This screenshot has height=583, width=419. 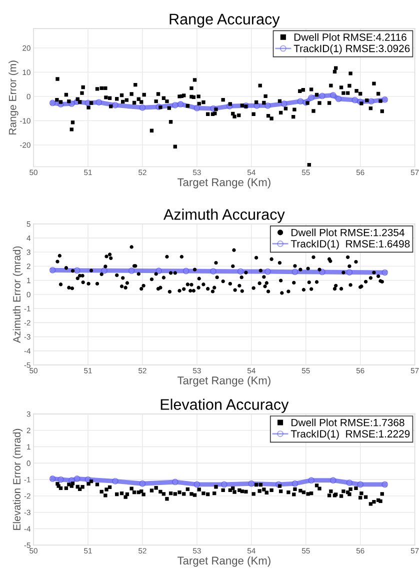 What do you see at coordinates (17, 295) in the screenshot?
I see `y-axis-title: Azimuth Error (mrad)` at bounding box center [17, 295].